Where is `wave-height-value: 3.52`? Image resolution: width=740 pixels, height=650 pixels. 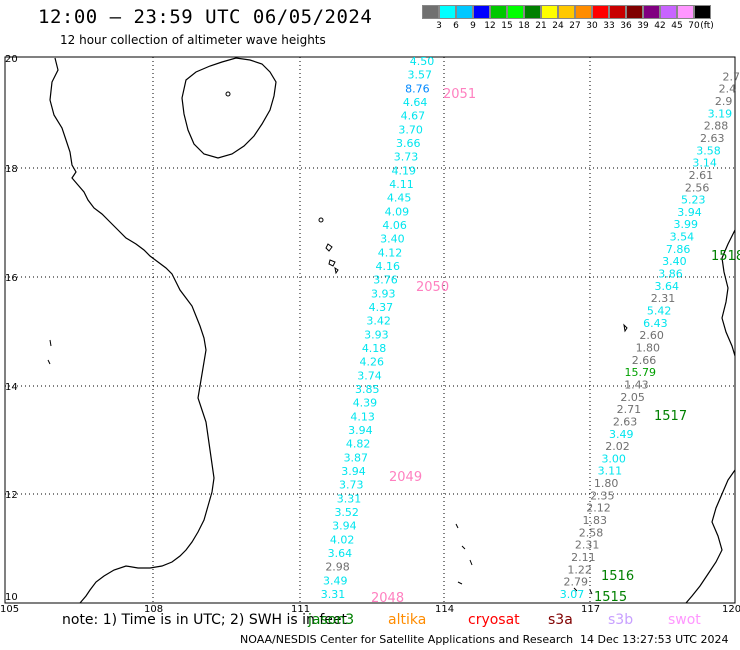
wave-height-value: 3.52 is located at coordinates (346, 512).